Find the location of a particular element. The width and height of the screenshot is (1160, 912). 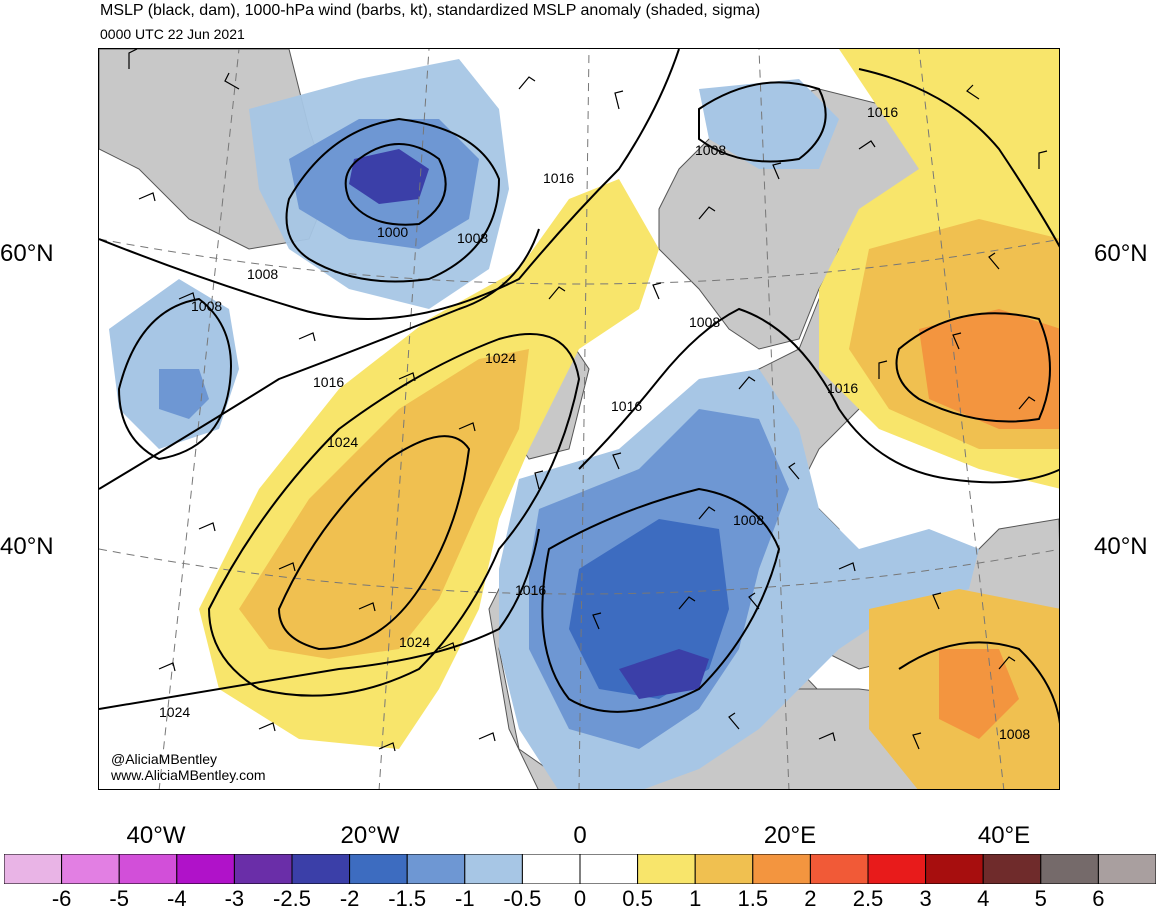

colorbar-tick-label: 5 is located at coordinates (1040, 898).